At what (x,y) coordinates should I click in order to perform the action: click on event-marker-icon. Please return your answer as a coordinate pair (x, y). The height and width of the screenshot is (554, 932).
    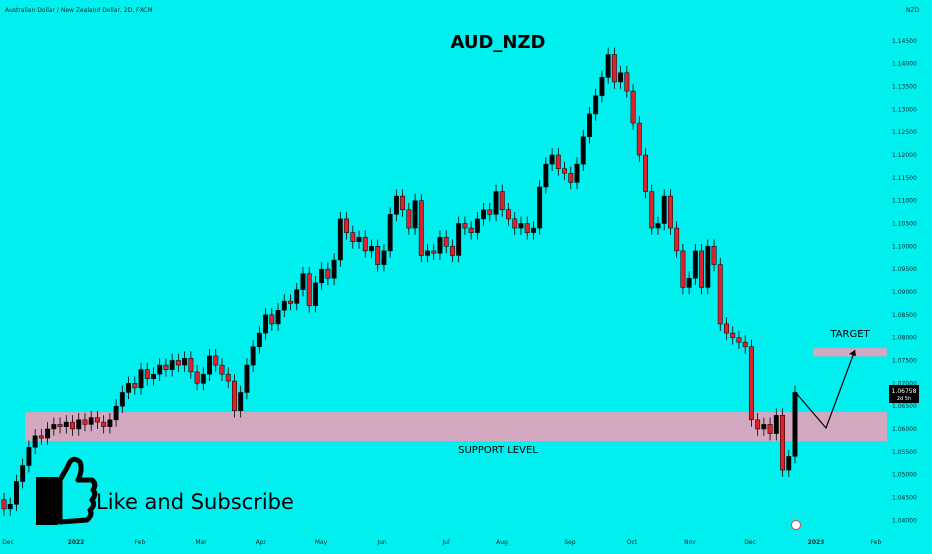
    Looking at the image, I should click on (796, 525).